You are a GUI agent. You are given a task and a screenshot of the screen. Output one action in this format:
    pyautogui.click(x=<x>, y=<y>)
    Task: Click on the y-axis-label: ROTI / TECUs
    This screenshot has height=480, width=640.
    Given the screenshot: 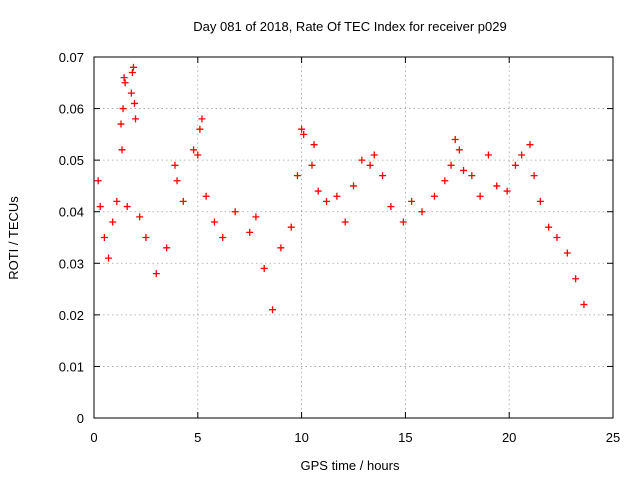 What is the action you would take?
    pyautogui.click(x=13, y=238)
    